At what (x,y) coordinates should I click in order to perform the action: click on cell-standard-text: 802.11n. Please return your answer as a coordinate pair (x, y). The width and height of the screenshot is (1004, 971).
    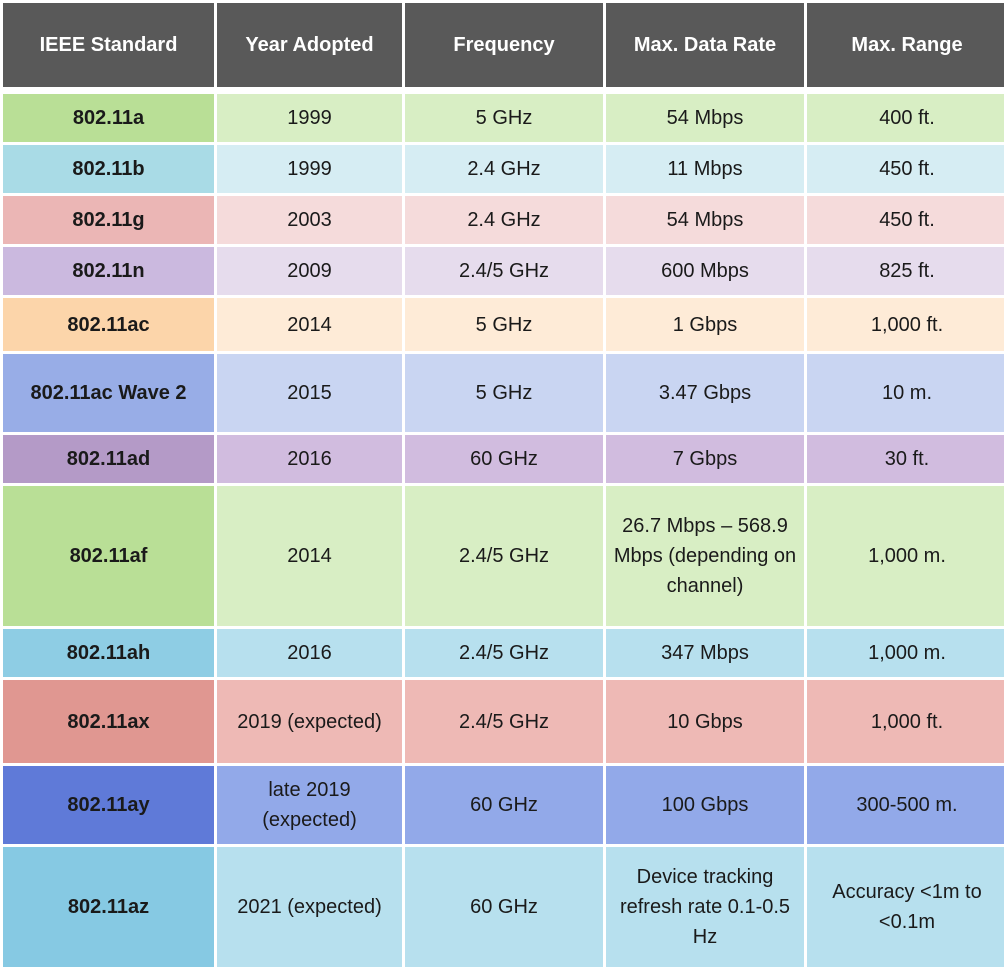
    Looking at the image, I should click on (108, 271).